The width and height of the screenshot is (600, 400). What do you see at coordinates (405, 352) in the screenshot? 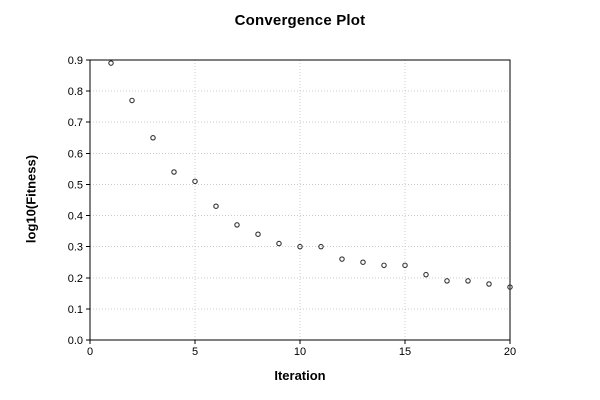
I see `x-tick-label: 15` at bounding box center [405, 352].